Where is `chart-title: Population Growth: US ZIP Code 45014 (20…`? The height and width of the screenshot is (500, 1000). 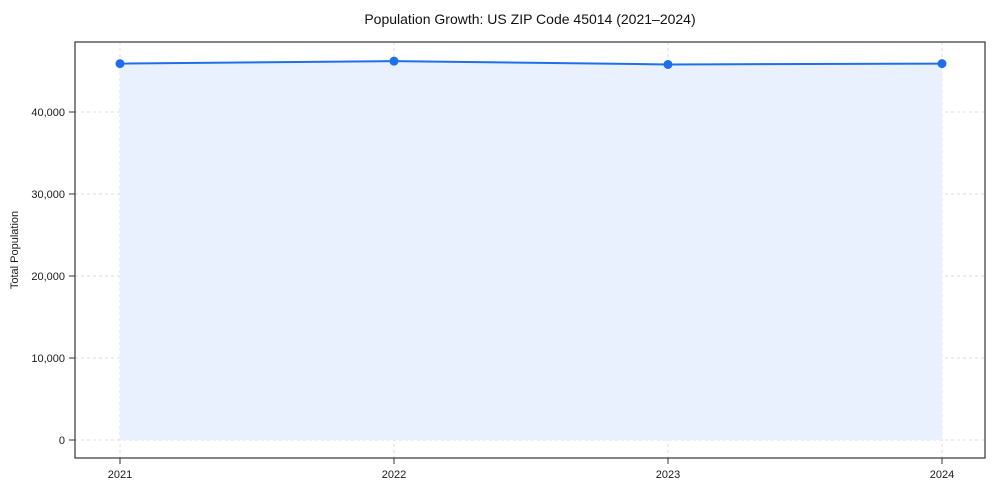
chart-title: Population Growth: US ZIP Code 45014 (20… is located at coordinates (530, 19).